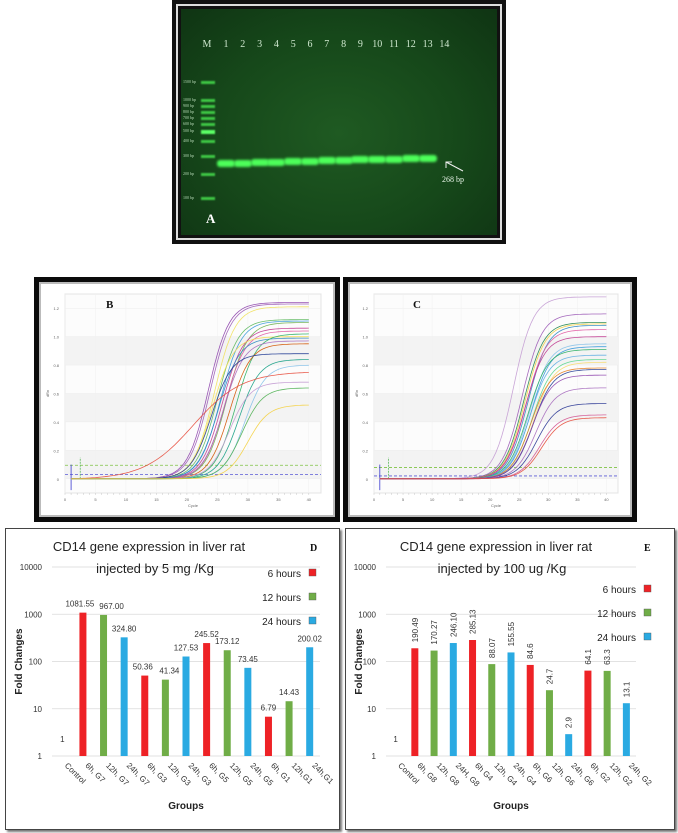  What do you see at coordinates (111, 606) in the screenshot?
I see `data-label: 967.00` at bounding box center [111, 606].